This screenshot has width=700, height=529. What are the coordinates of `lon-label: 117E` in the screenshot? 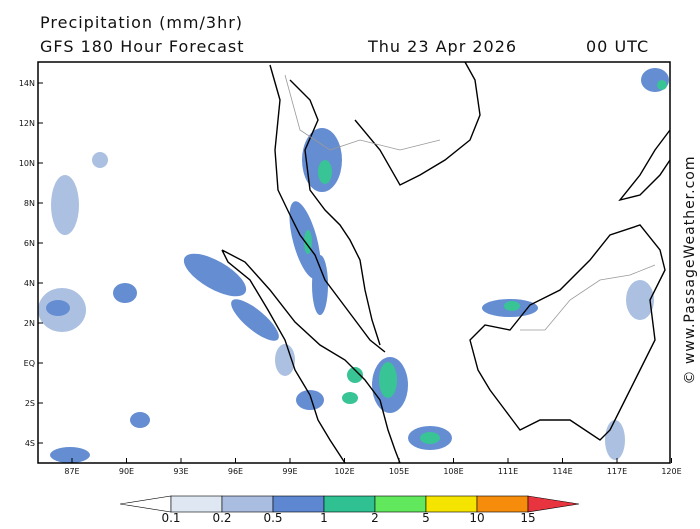 It's located at (617, 471).